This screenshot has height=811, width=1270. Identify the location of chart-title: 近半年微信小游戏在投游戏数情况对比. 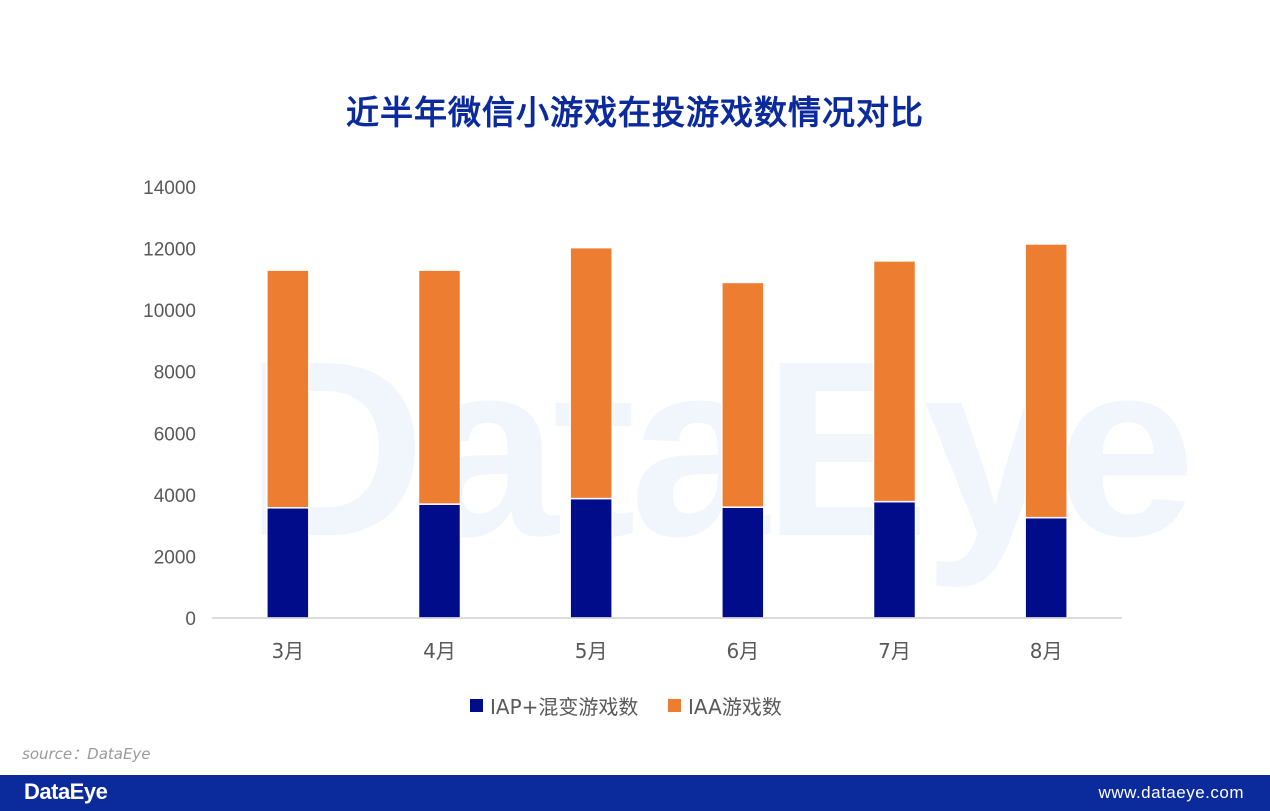
(635, 112).